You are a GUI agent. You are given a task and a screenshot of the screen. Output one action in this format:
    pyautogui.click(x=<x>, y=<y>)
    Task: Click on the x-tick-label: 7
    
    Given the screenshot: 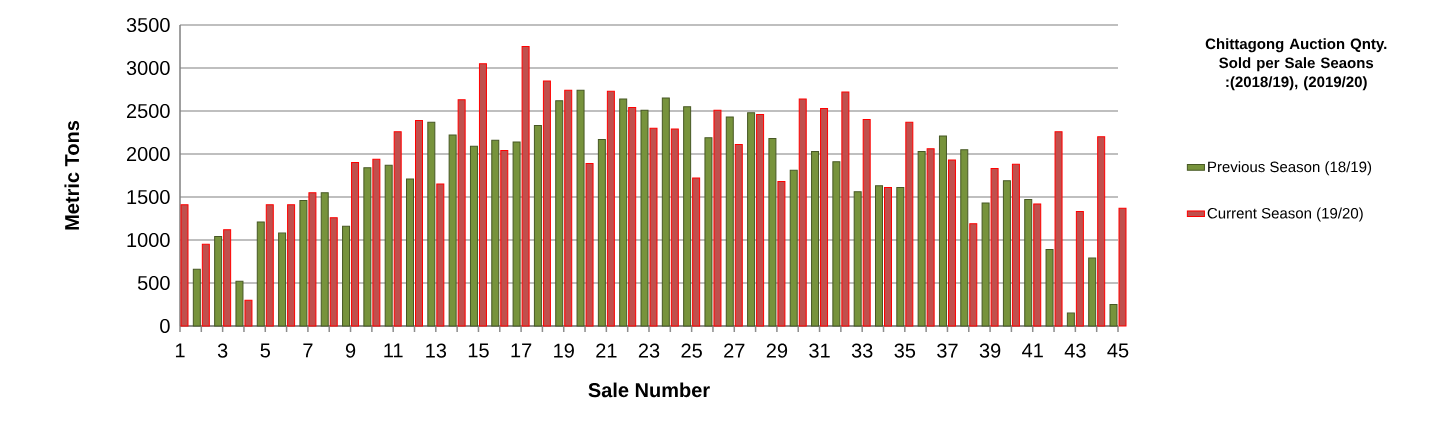 What is the action you would take?
    pyautogui.click(x=308, y=350)
    